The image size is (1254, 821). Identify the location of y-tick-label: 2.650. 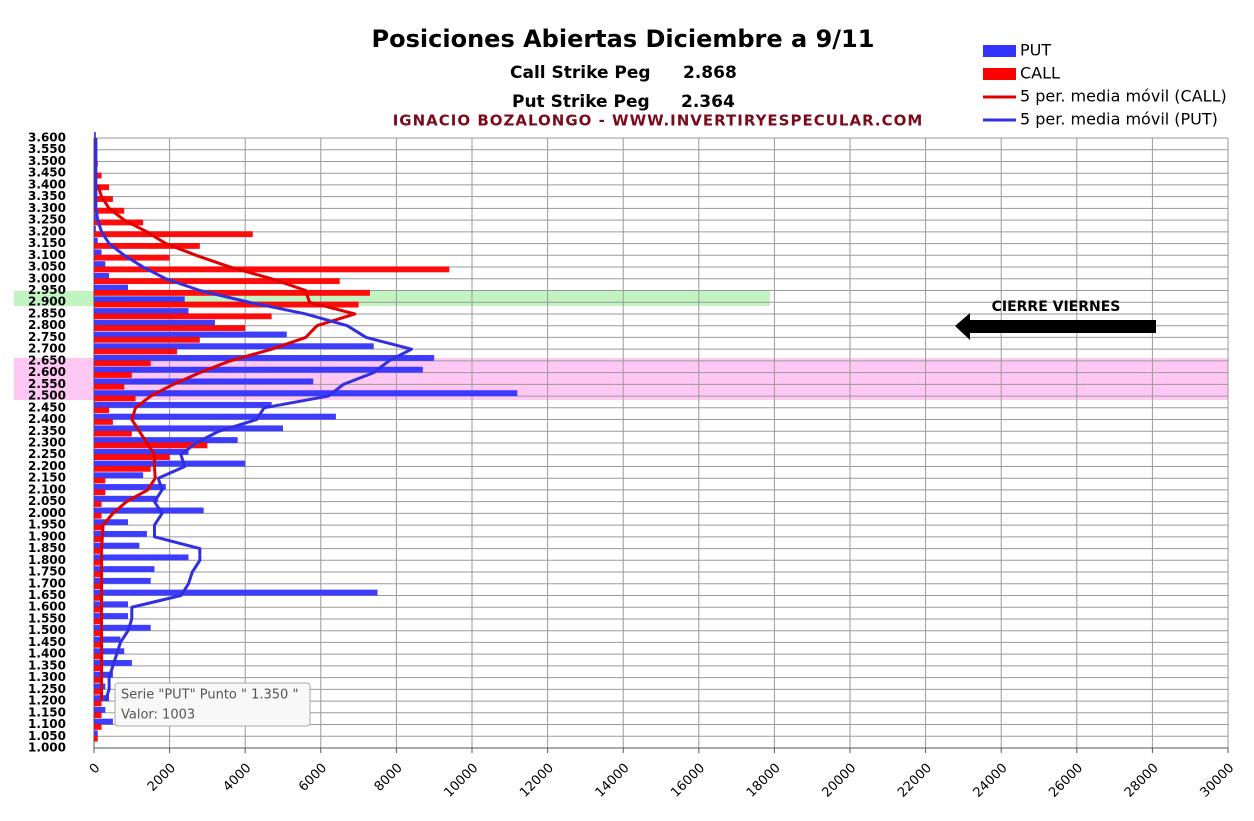
(47, 360).